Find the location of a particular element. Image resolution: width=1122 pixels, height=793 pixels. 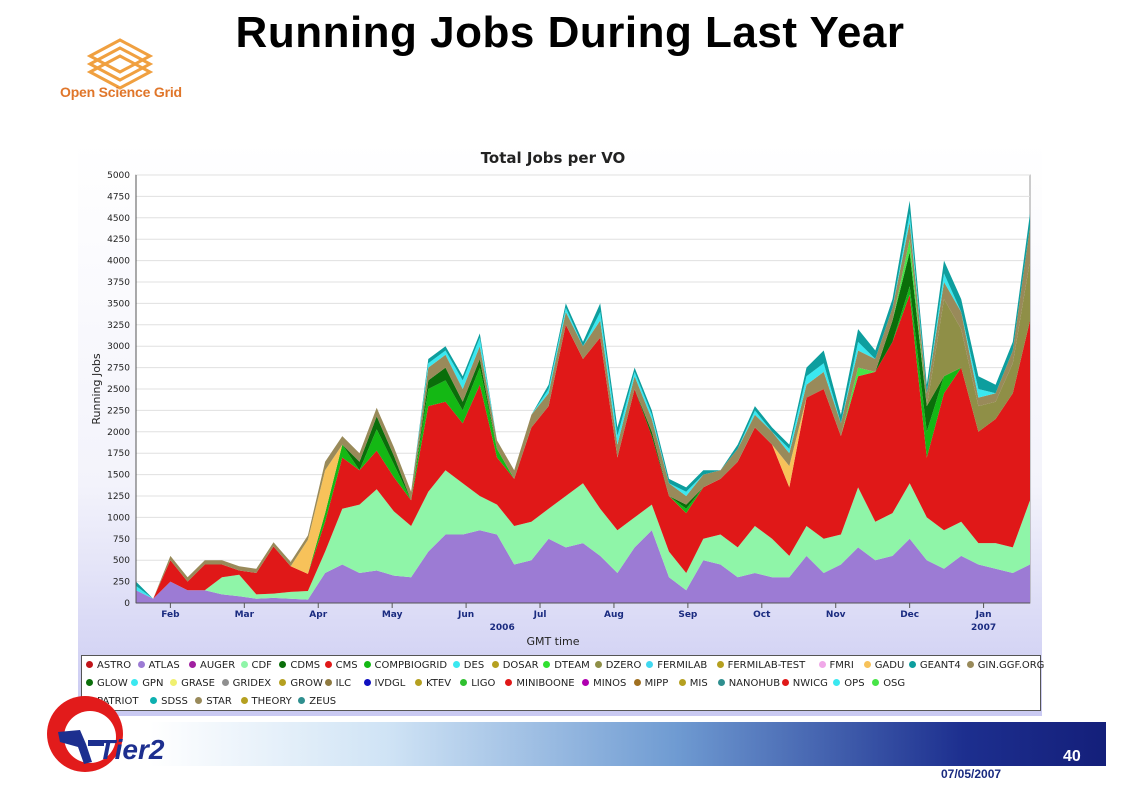

y-axis-label: Running Jobs is located at coordinates (96, 389).